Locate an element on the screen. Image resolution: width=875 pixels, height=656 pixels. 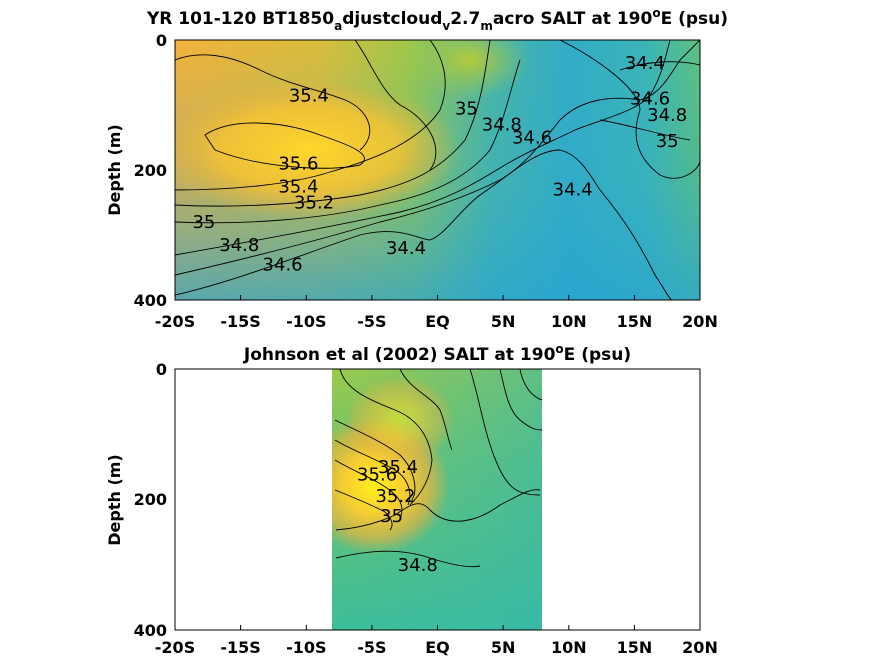
contour-labels: 35.435.635.235 34.8 is located at coordinates (397, 516).